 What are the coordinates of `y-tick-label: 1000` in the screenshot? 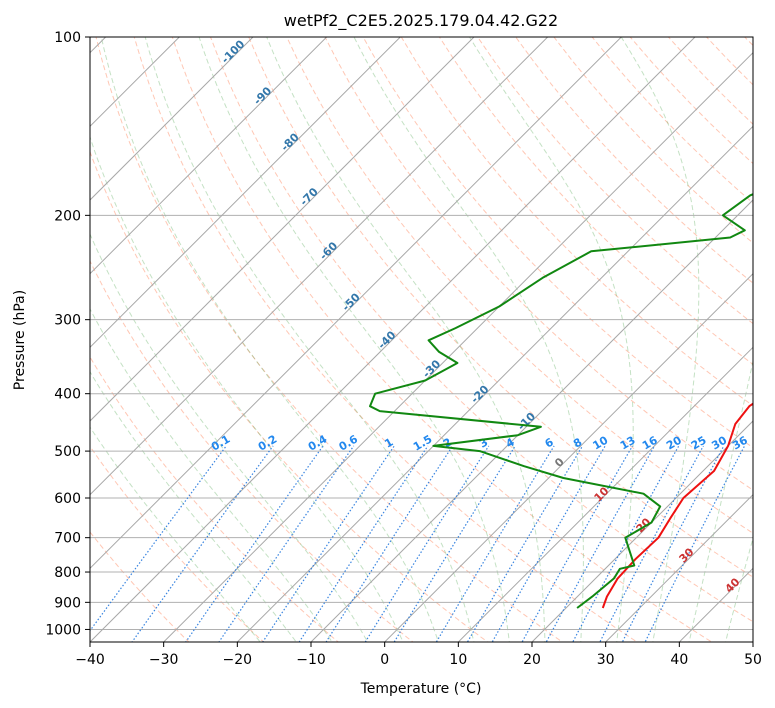 It's located at (63, 630).